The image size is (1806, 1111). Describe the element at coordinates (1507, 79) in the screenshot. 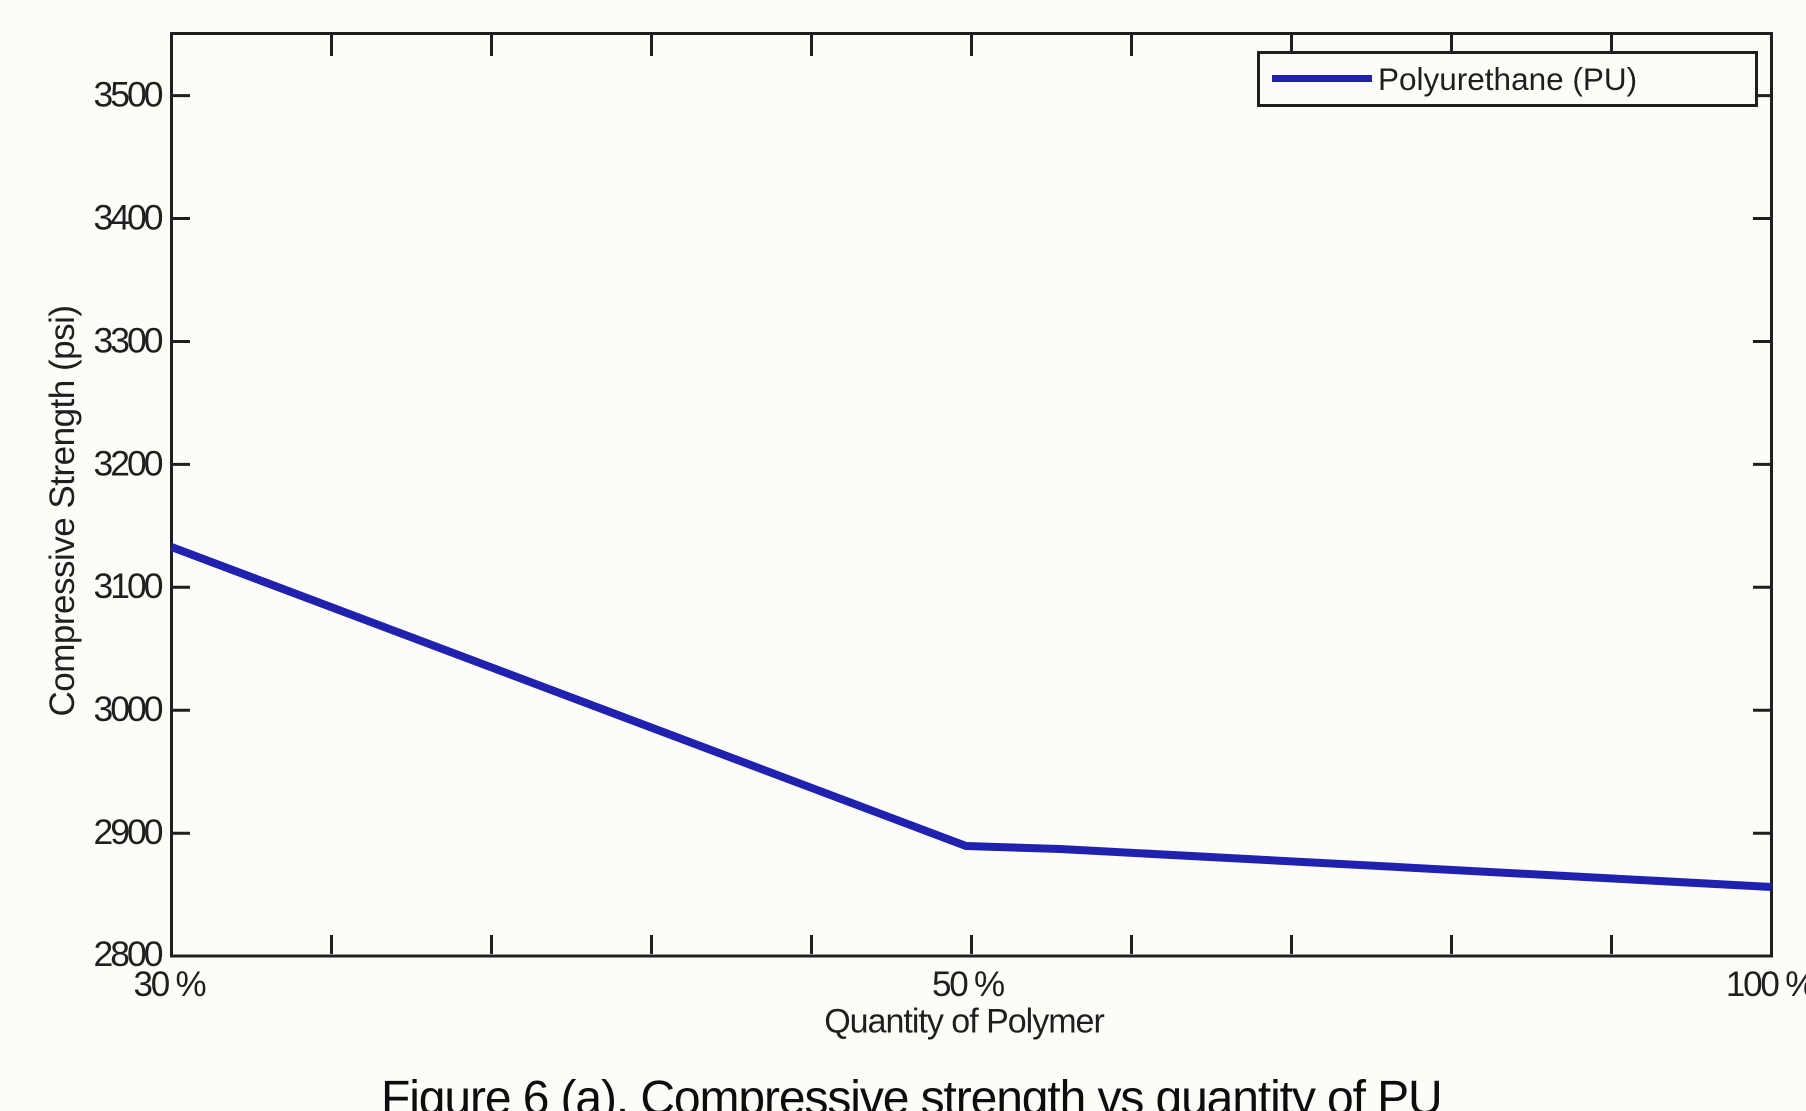

I see `svg-text: Polyurethane (PU)` at that location.